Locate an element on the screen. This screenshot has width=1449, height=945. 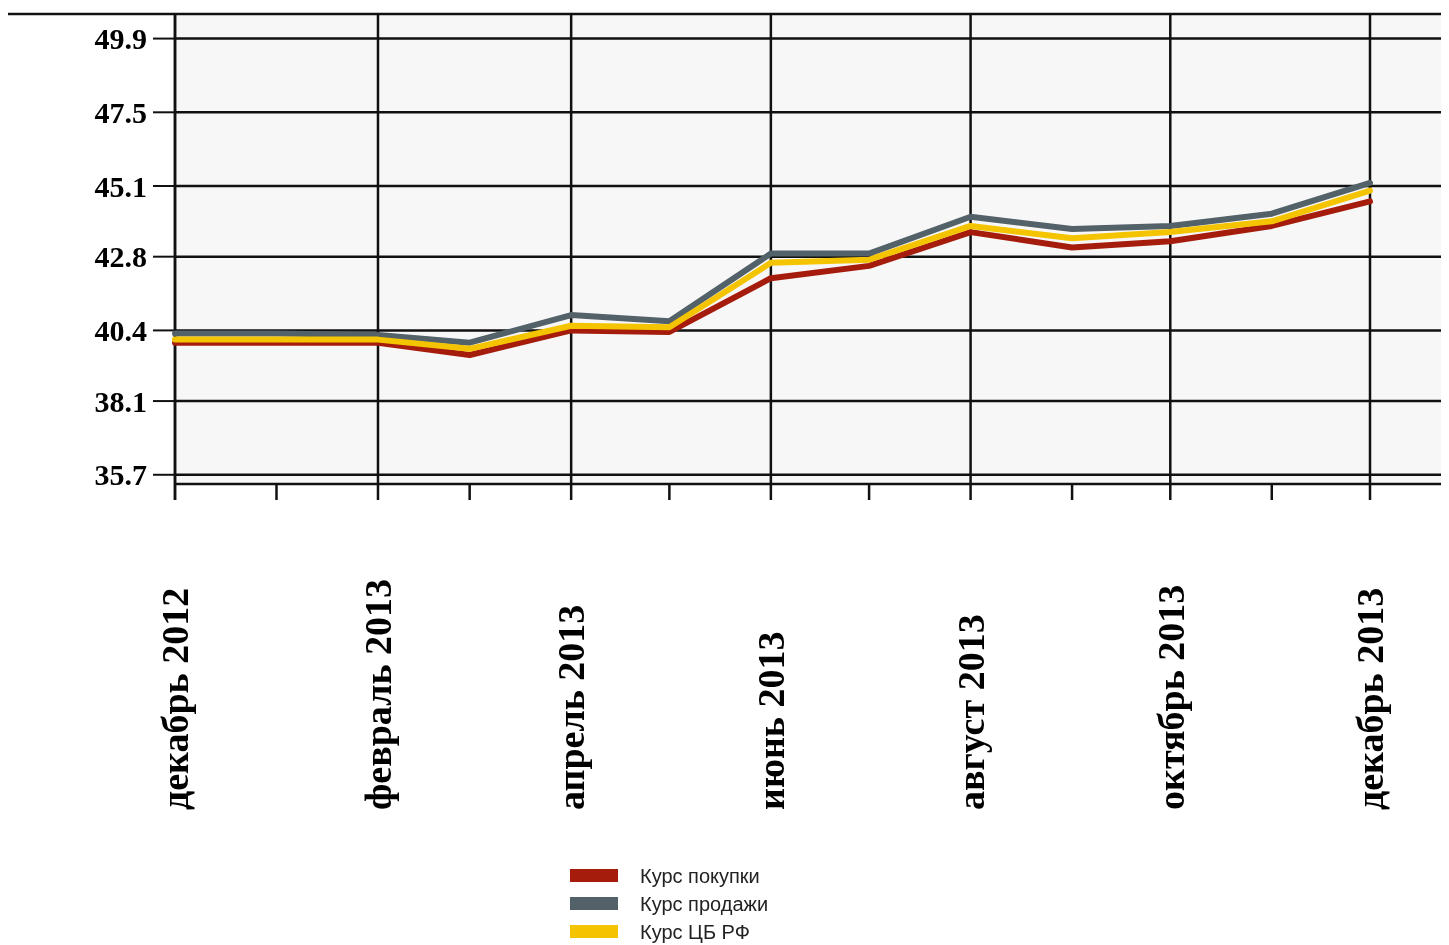
y-tick-label: 42.8 is located at coordinates (120, 257).